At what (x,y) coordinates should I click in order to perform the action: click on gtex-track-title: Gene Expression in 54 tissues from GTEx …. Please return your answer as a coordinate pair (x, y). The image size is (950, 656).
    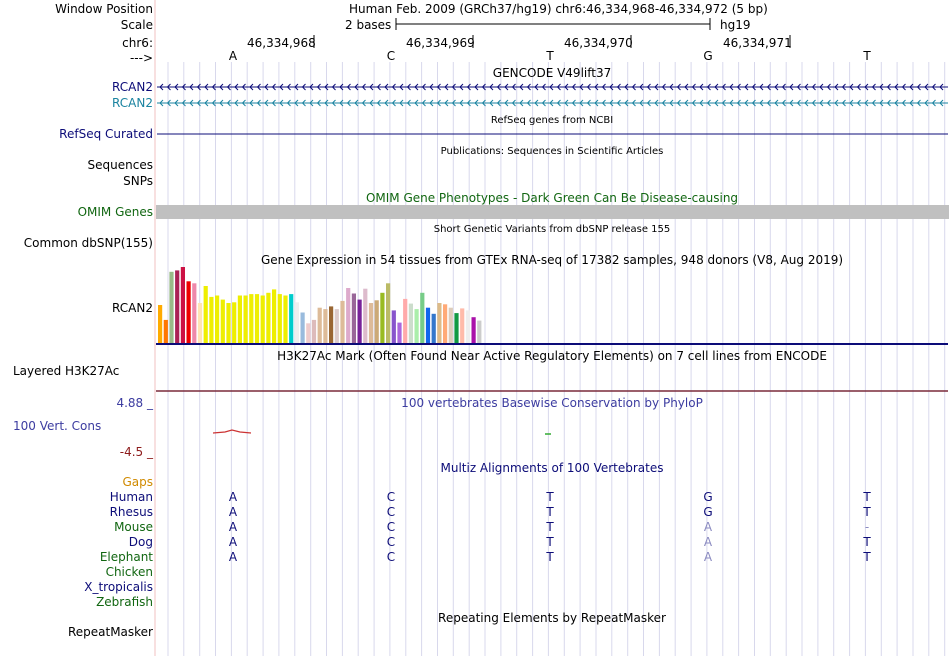
    Looking at the image, I should click on (552, 260).